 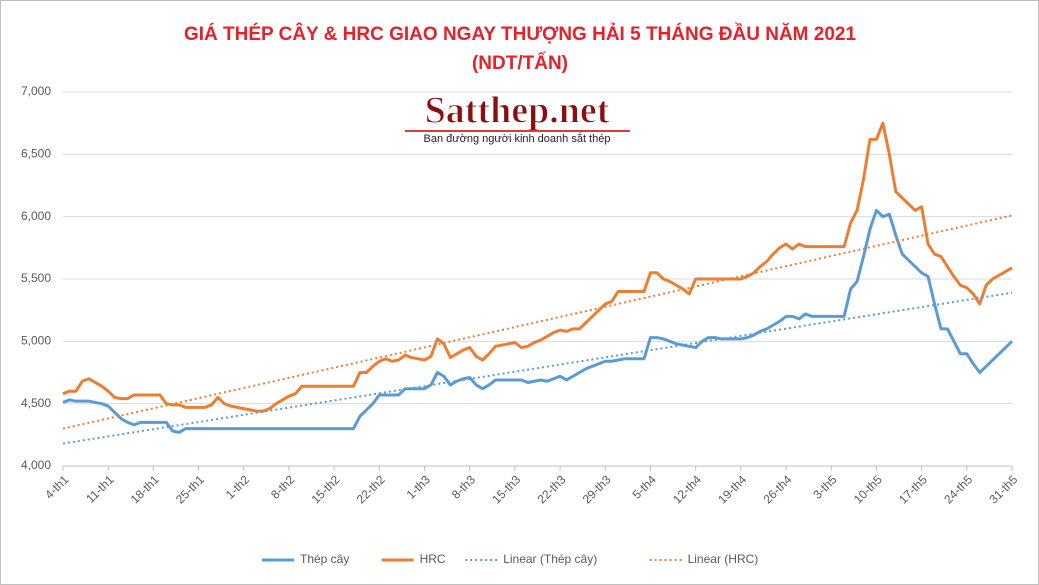 What do you see at coordinates (433, 559) in the screenshot?
I see `legend-label: HRC` at bounding box center [433, 559].